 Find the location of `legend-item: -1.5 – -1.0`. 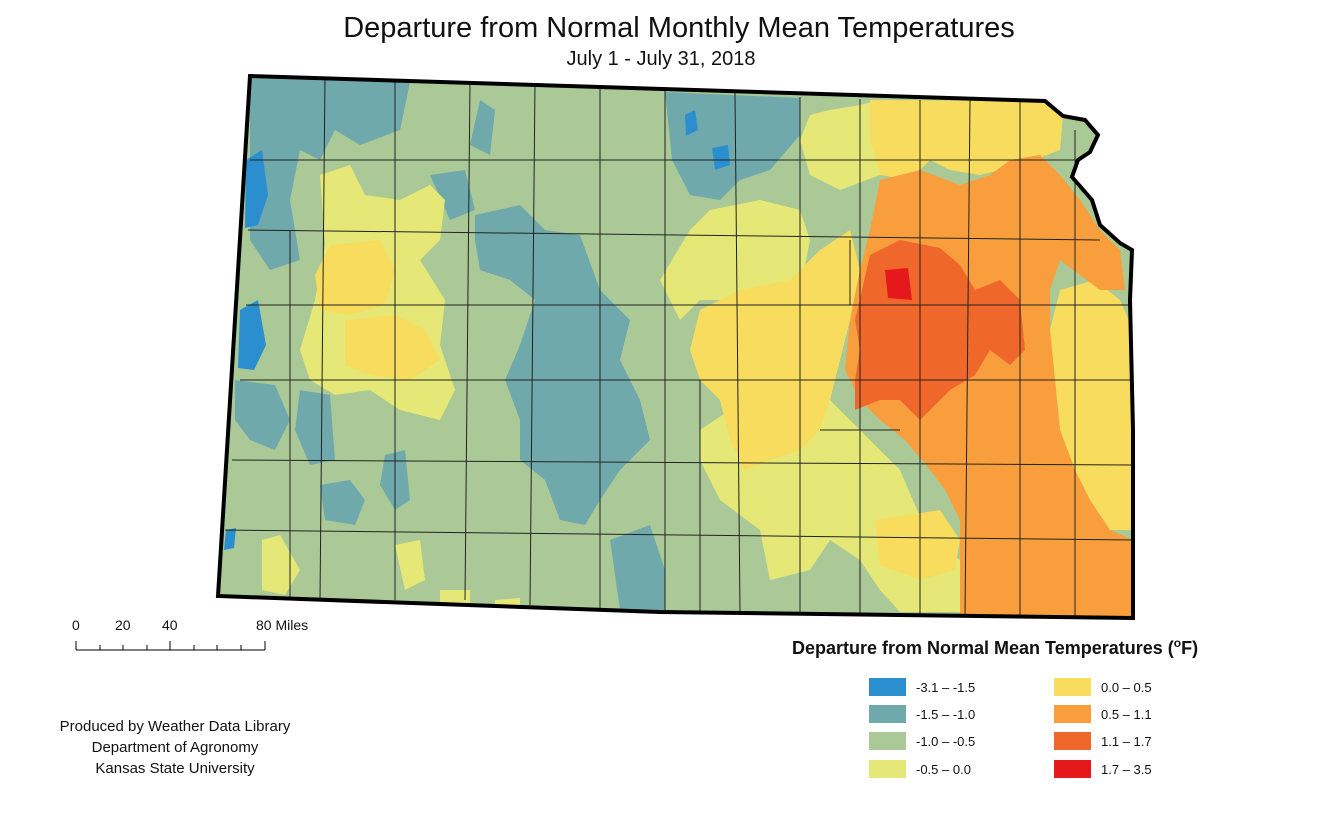

legend-item: -1.5 – -1.0 is located at coordinates (922, 714).